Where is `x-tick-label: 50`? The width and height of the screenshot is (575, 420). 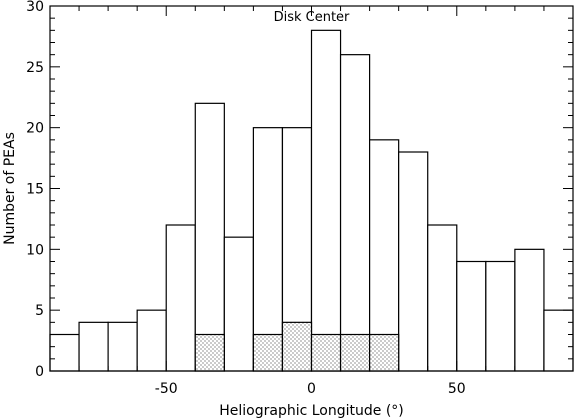 x-tick-label: 50 is located at coordinates (457, 389).